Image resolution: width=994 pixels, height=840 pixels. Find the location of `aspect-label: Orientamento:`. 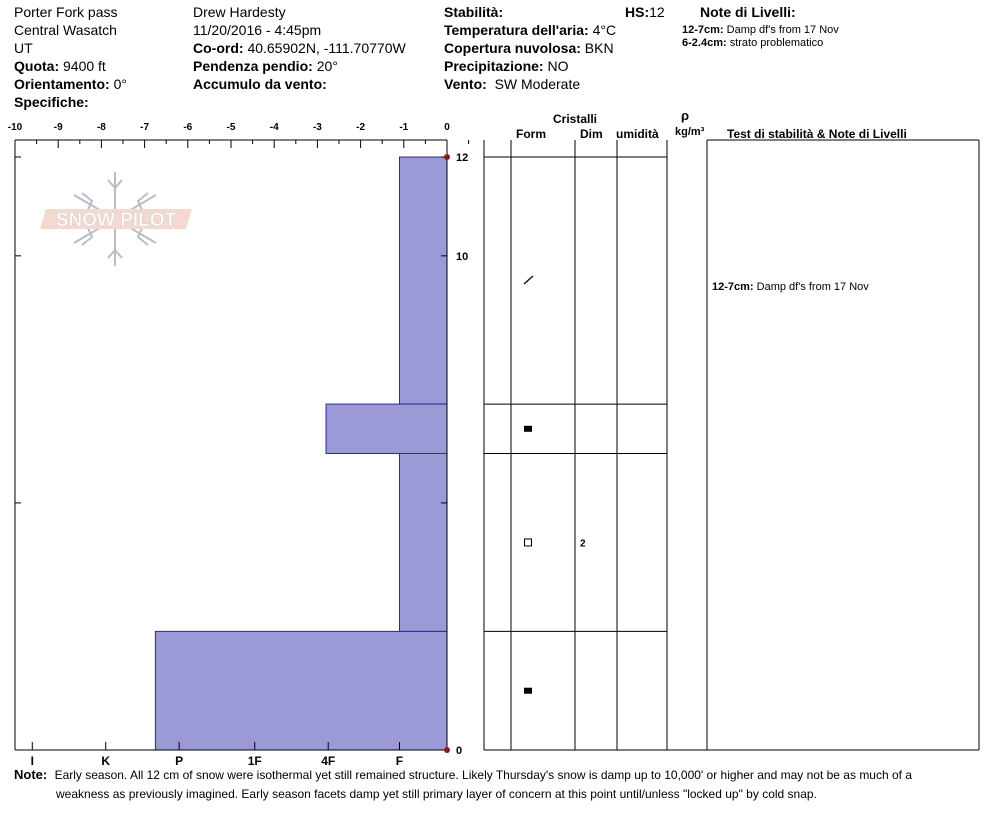

aspect-label: Orientamento: is located at coordinates (62, 84).